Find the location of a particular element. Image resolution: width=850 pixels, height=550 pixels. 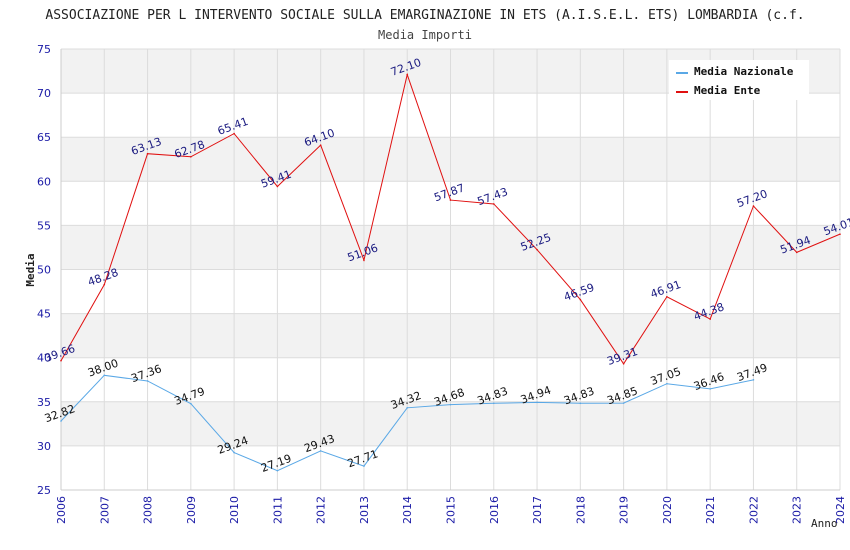

legend-label-media-ente: Media Ente is located at coordinates (727, 90).